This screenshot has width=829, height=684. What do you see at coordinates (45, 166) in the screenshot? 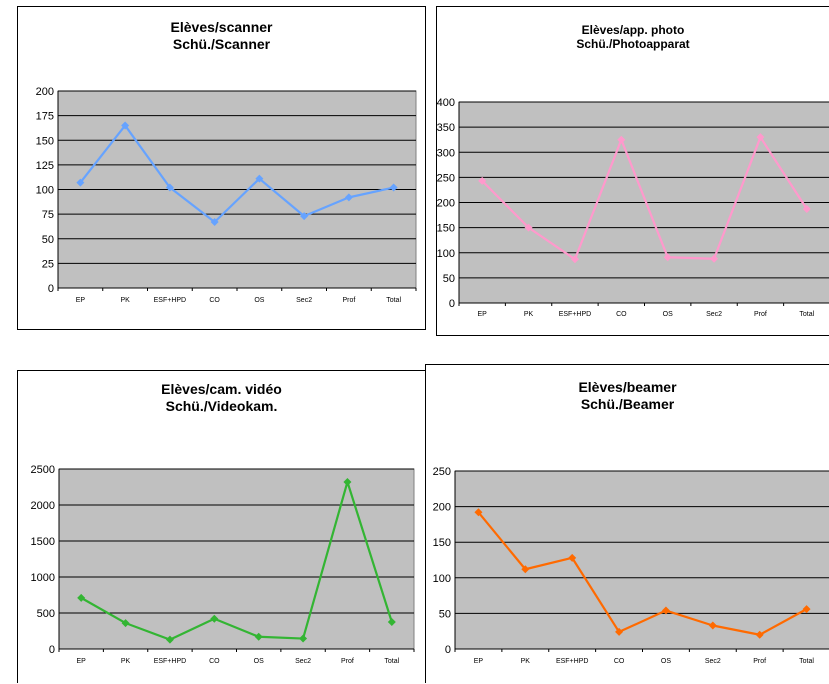
I see `y-tick-label: 125` at bounding box center [45, 166].